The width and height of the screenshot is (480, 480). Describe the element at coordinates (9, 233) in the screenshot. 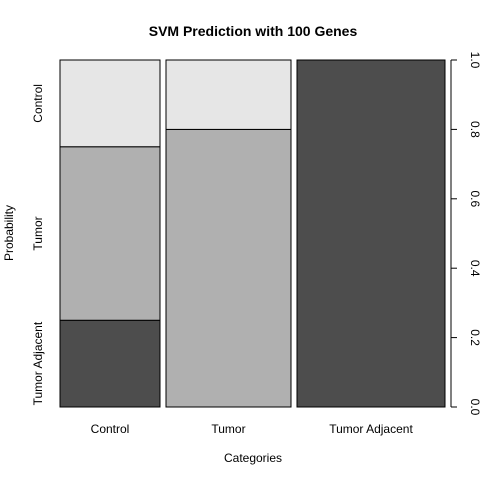

I see `y-axis-label: Probability` at that location.